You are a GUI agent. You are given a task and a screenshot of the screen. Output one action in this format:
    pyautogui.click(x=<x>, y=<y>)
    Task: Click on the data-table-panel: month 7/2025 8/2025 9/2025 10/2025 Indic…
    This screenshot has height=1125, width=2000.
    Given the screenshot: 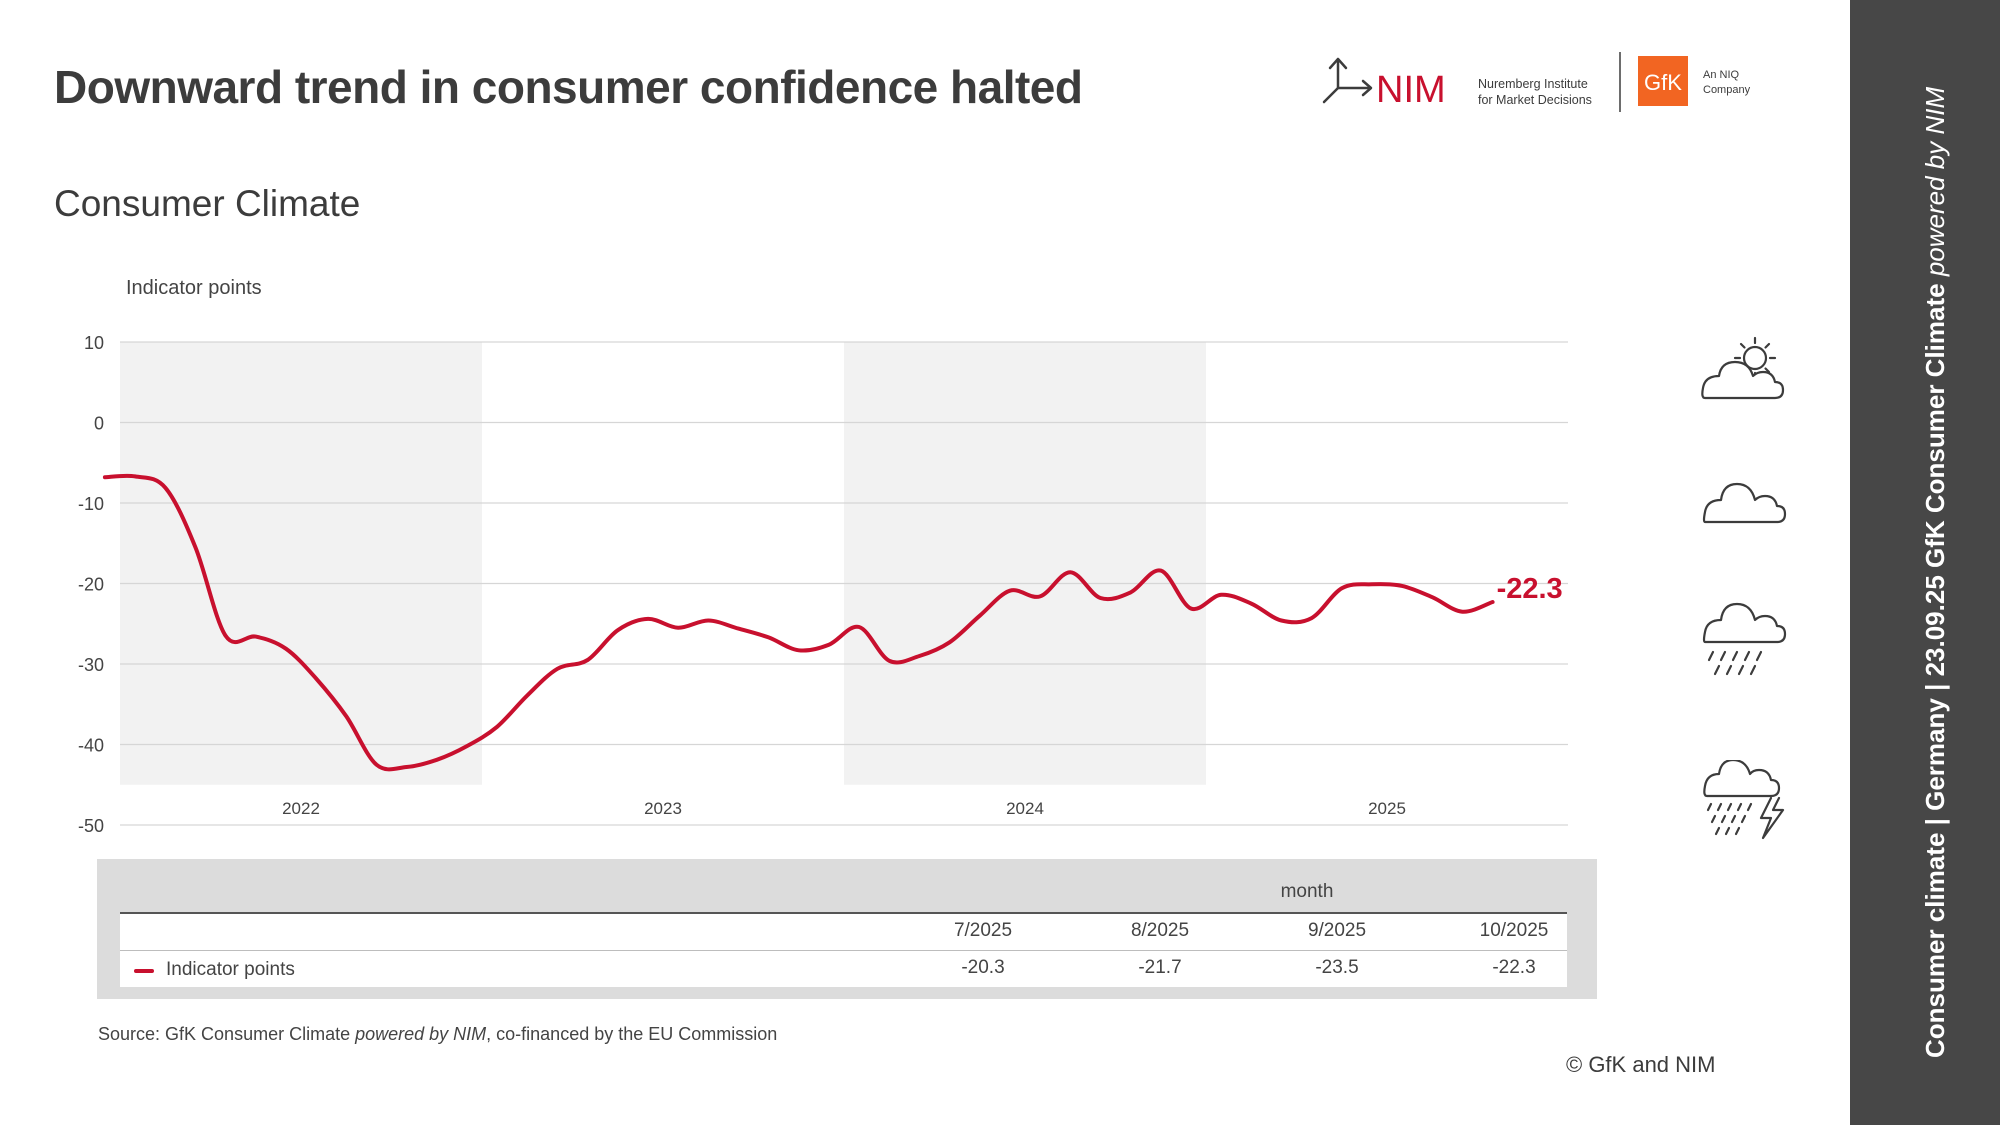 What is the action you would take?
    pyautogui.click(x=847, y=929)
    